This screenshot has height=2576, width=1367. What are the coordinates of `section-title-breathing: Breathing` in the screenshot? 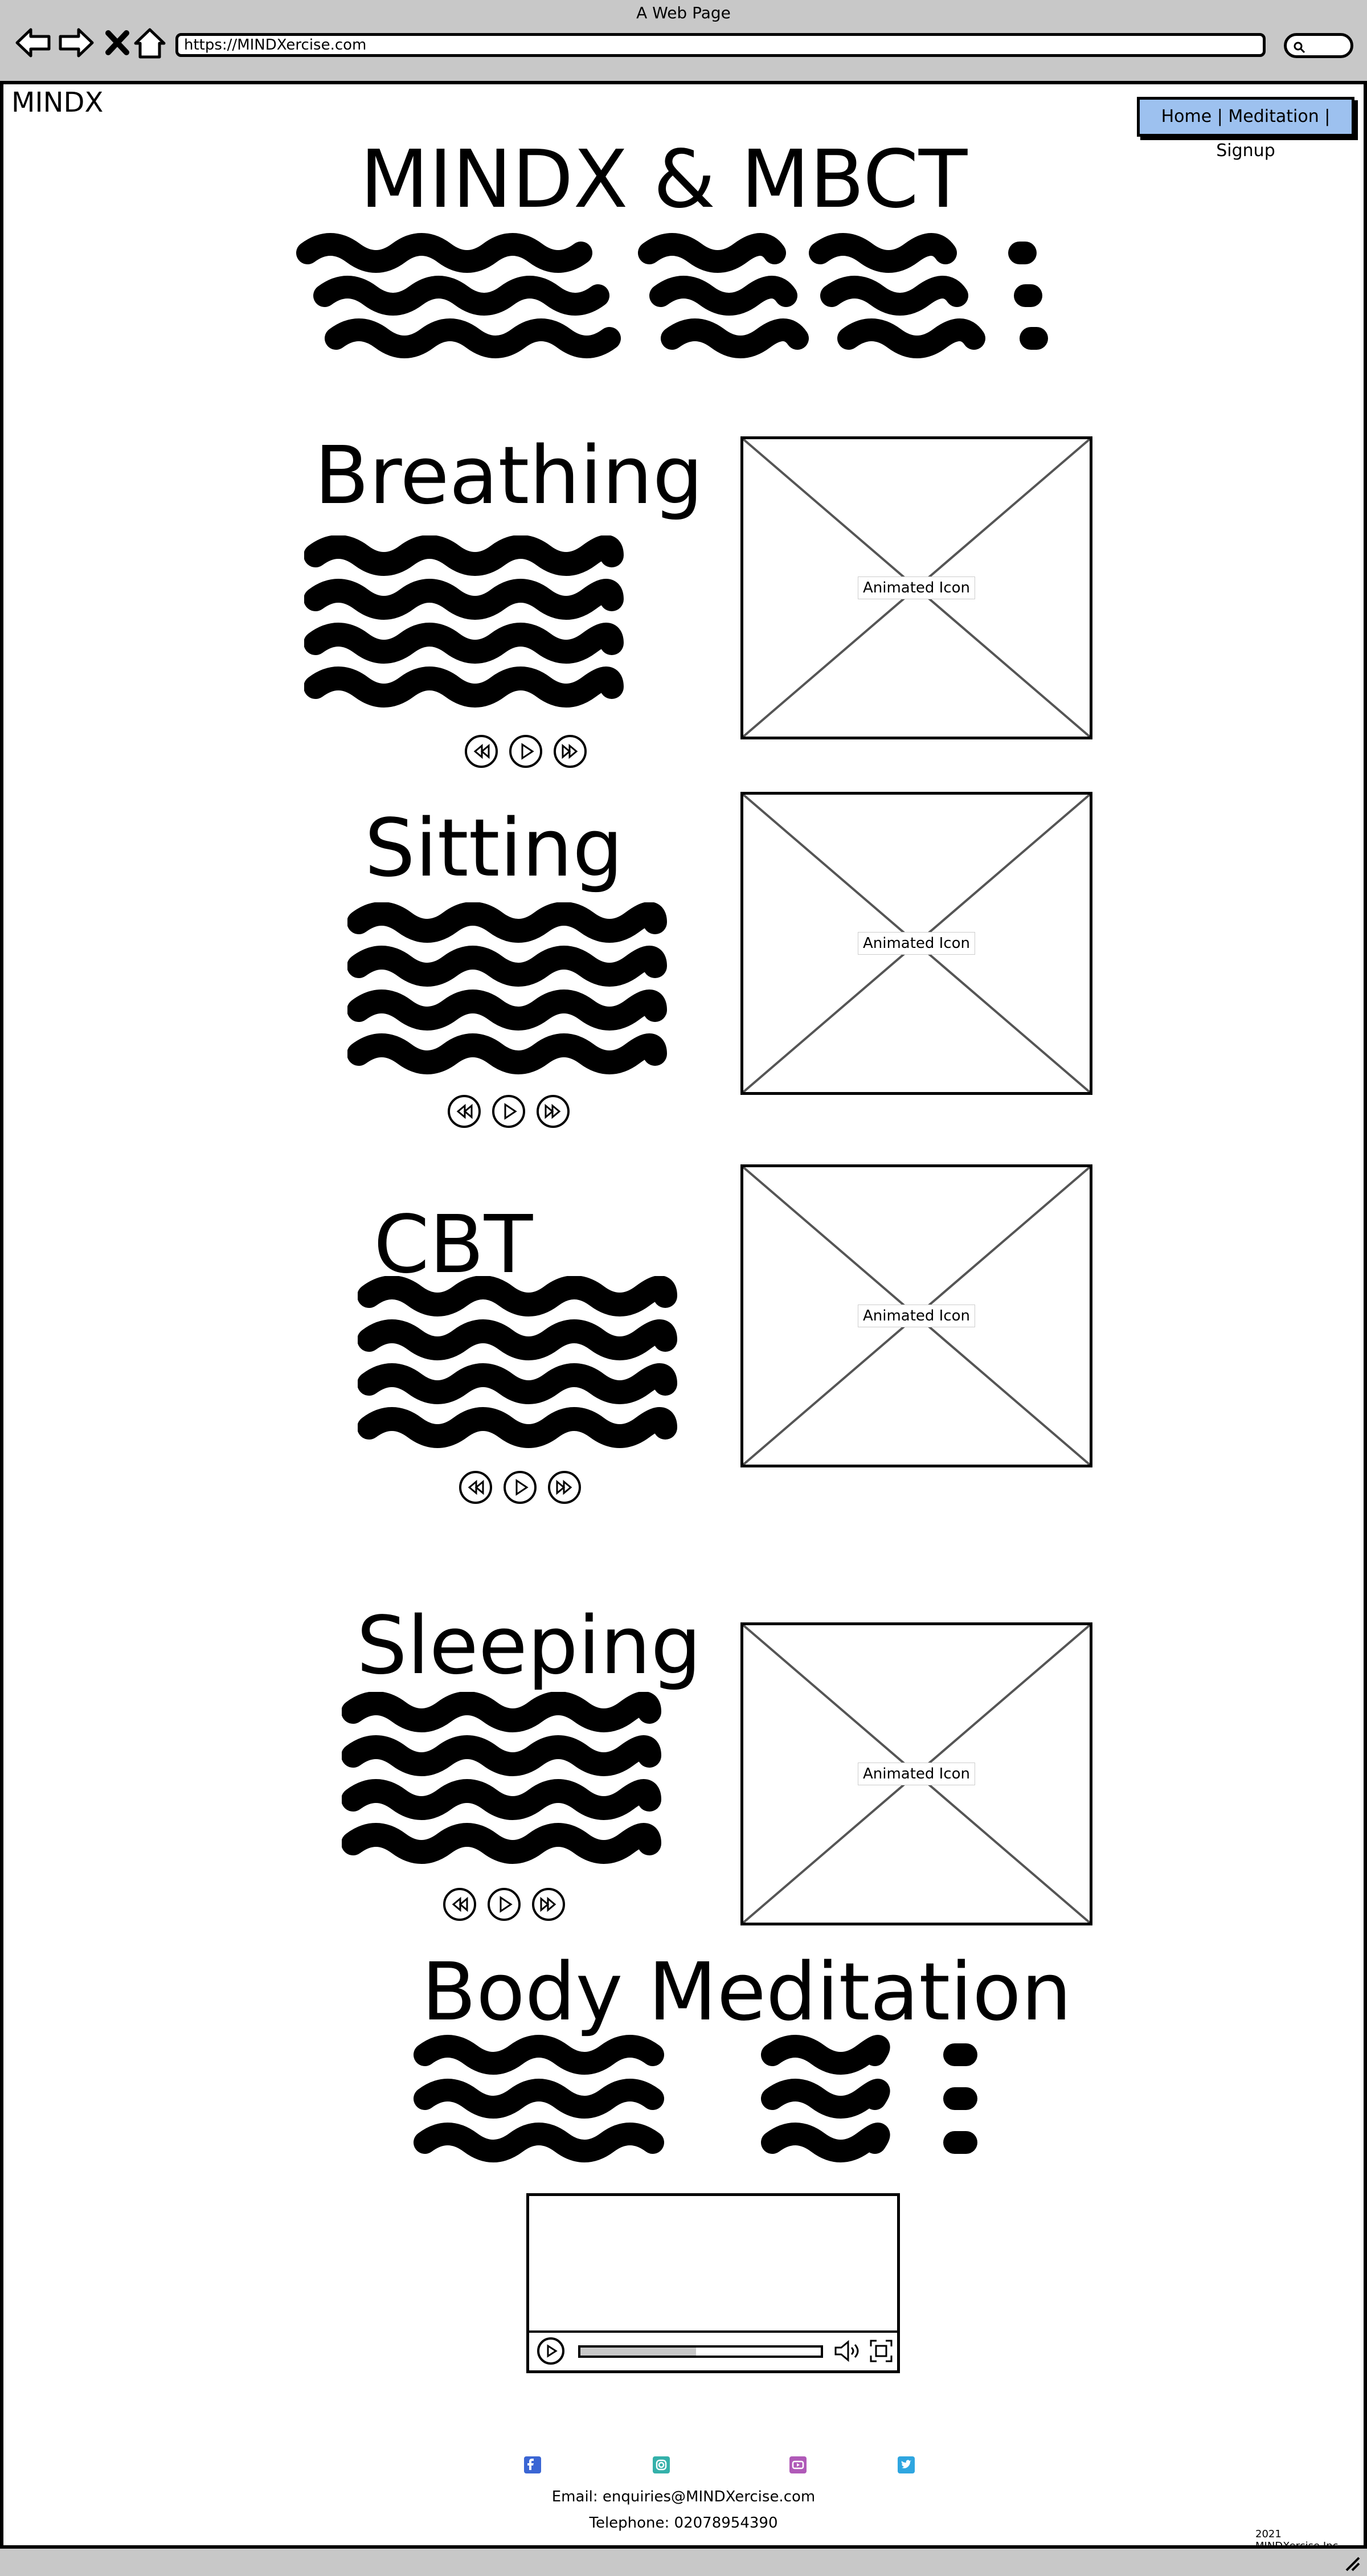 It's located at (508, 476).